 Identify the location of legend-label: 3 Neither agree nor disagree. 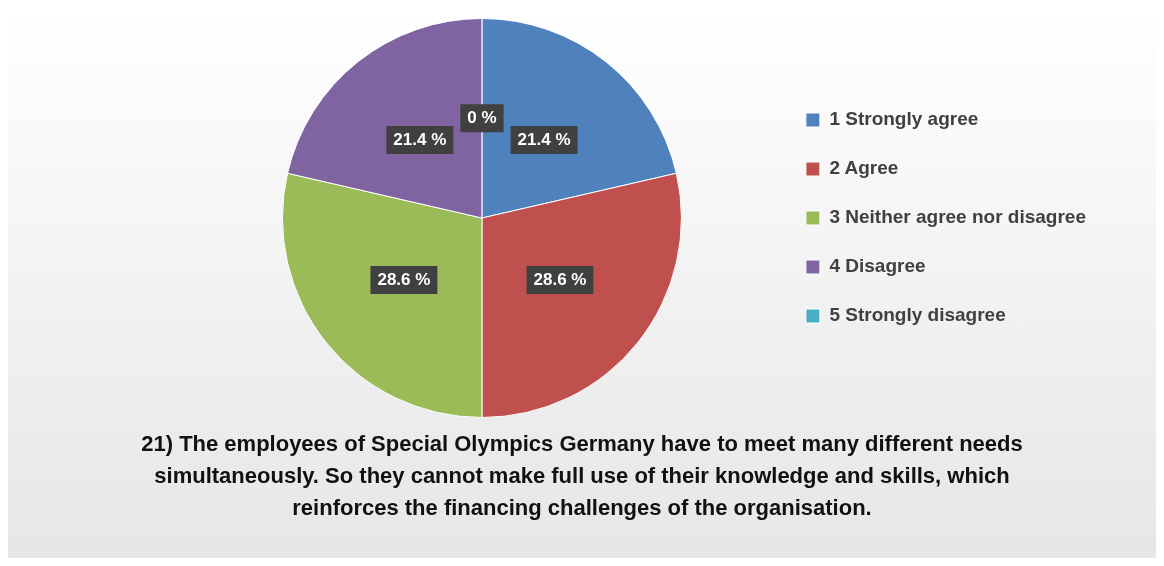
(958, 217).